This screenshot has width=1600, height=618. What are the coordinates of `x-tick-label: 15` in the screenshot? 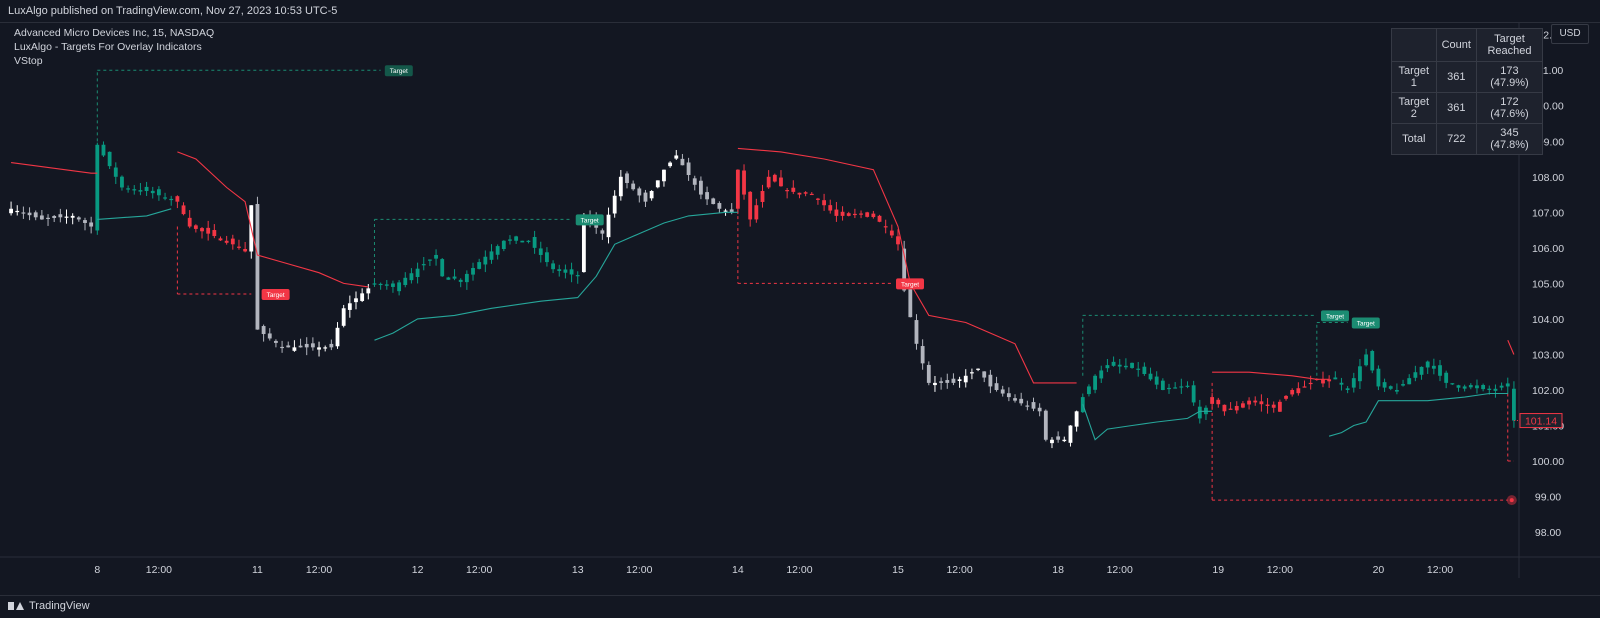 It's located at (898, 570).